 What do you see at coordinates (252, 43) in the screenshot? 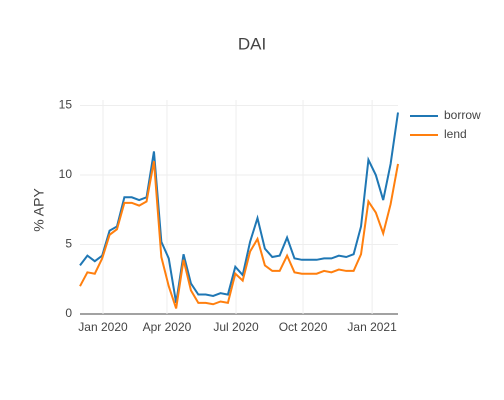
I see `chart-title: DAI` at bounding box center [252, 43].